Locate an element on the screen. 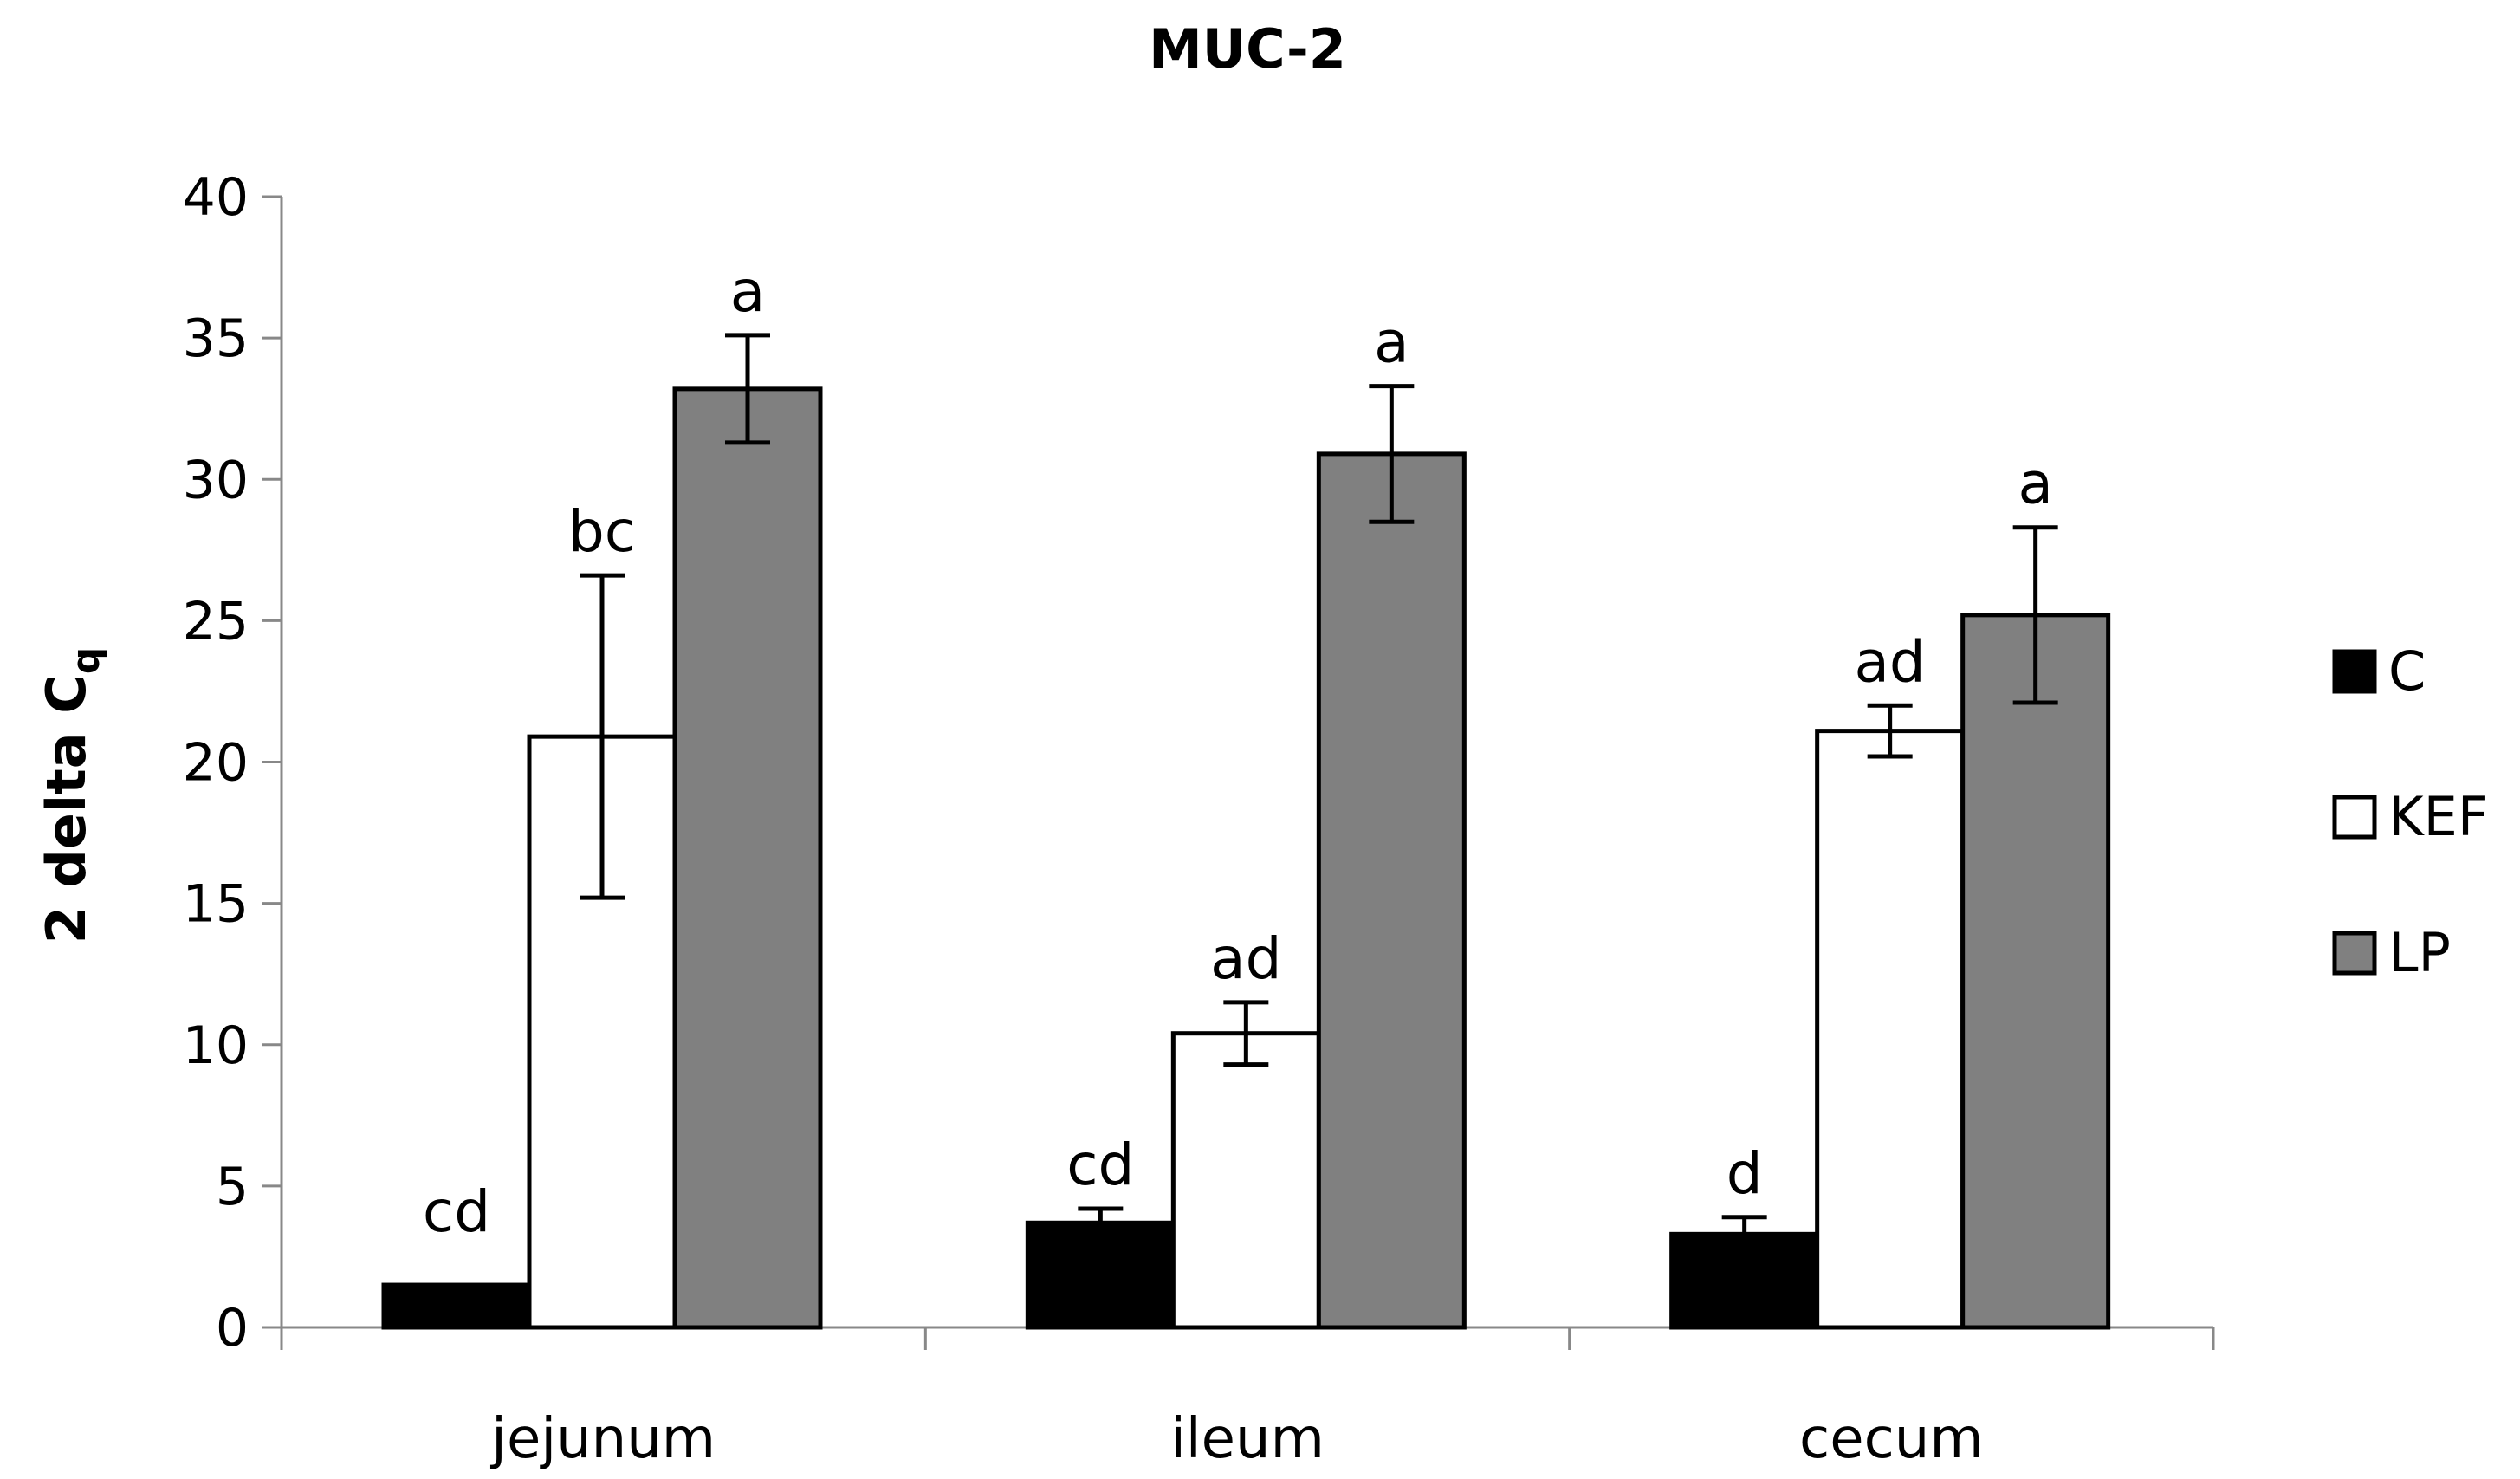 Image resolution: width=2520 pixels, height=1479 pixels. legend: C KEF LP is located at coordinates (2410, 811).